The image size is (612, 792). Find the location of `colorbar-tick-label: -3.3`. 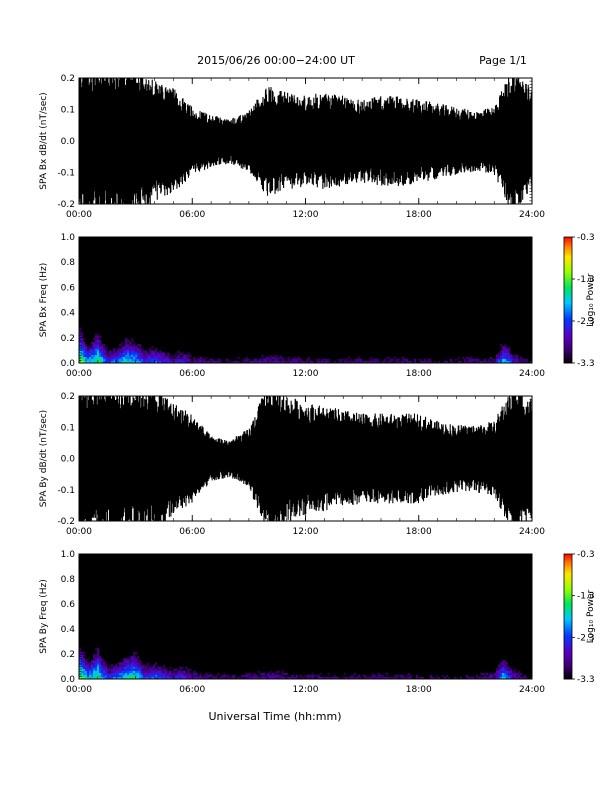

colorbar-tick-label: -3.3 is located at coordinates (586, 680).